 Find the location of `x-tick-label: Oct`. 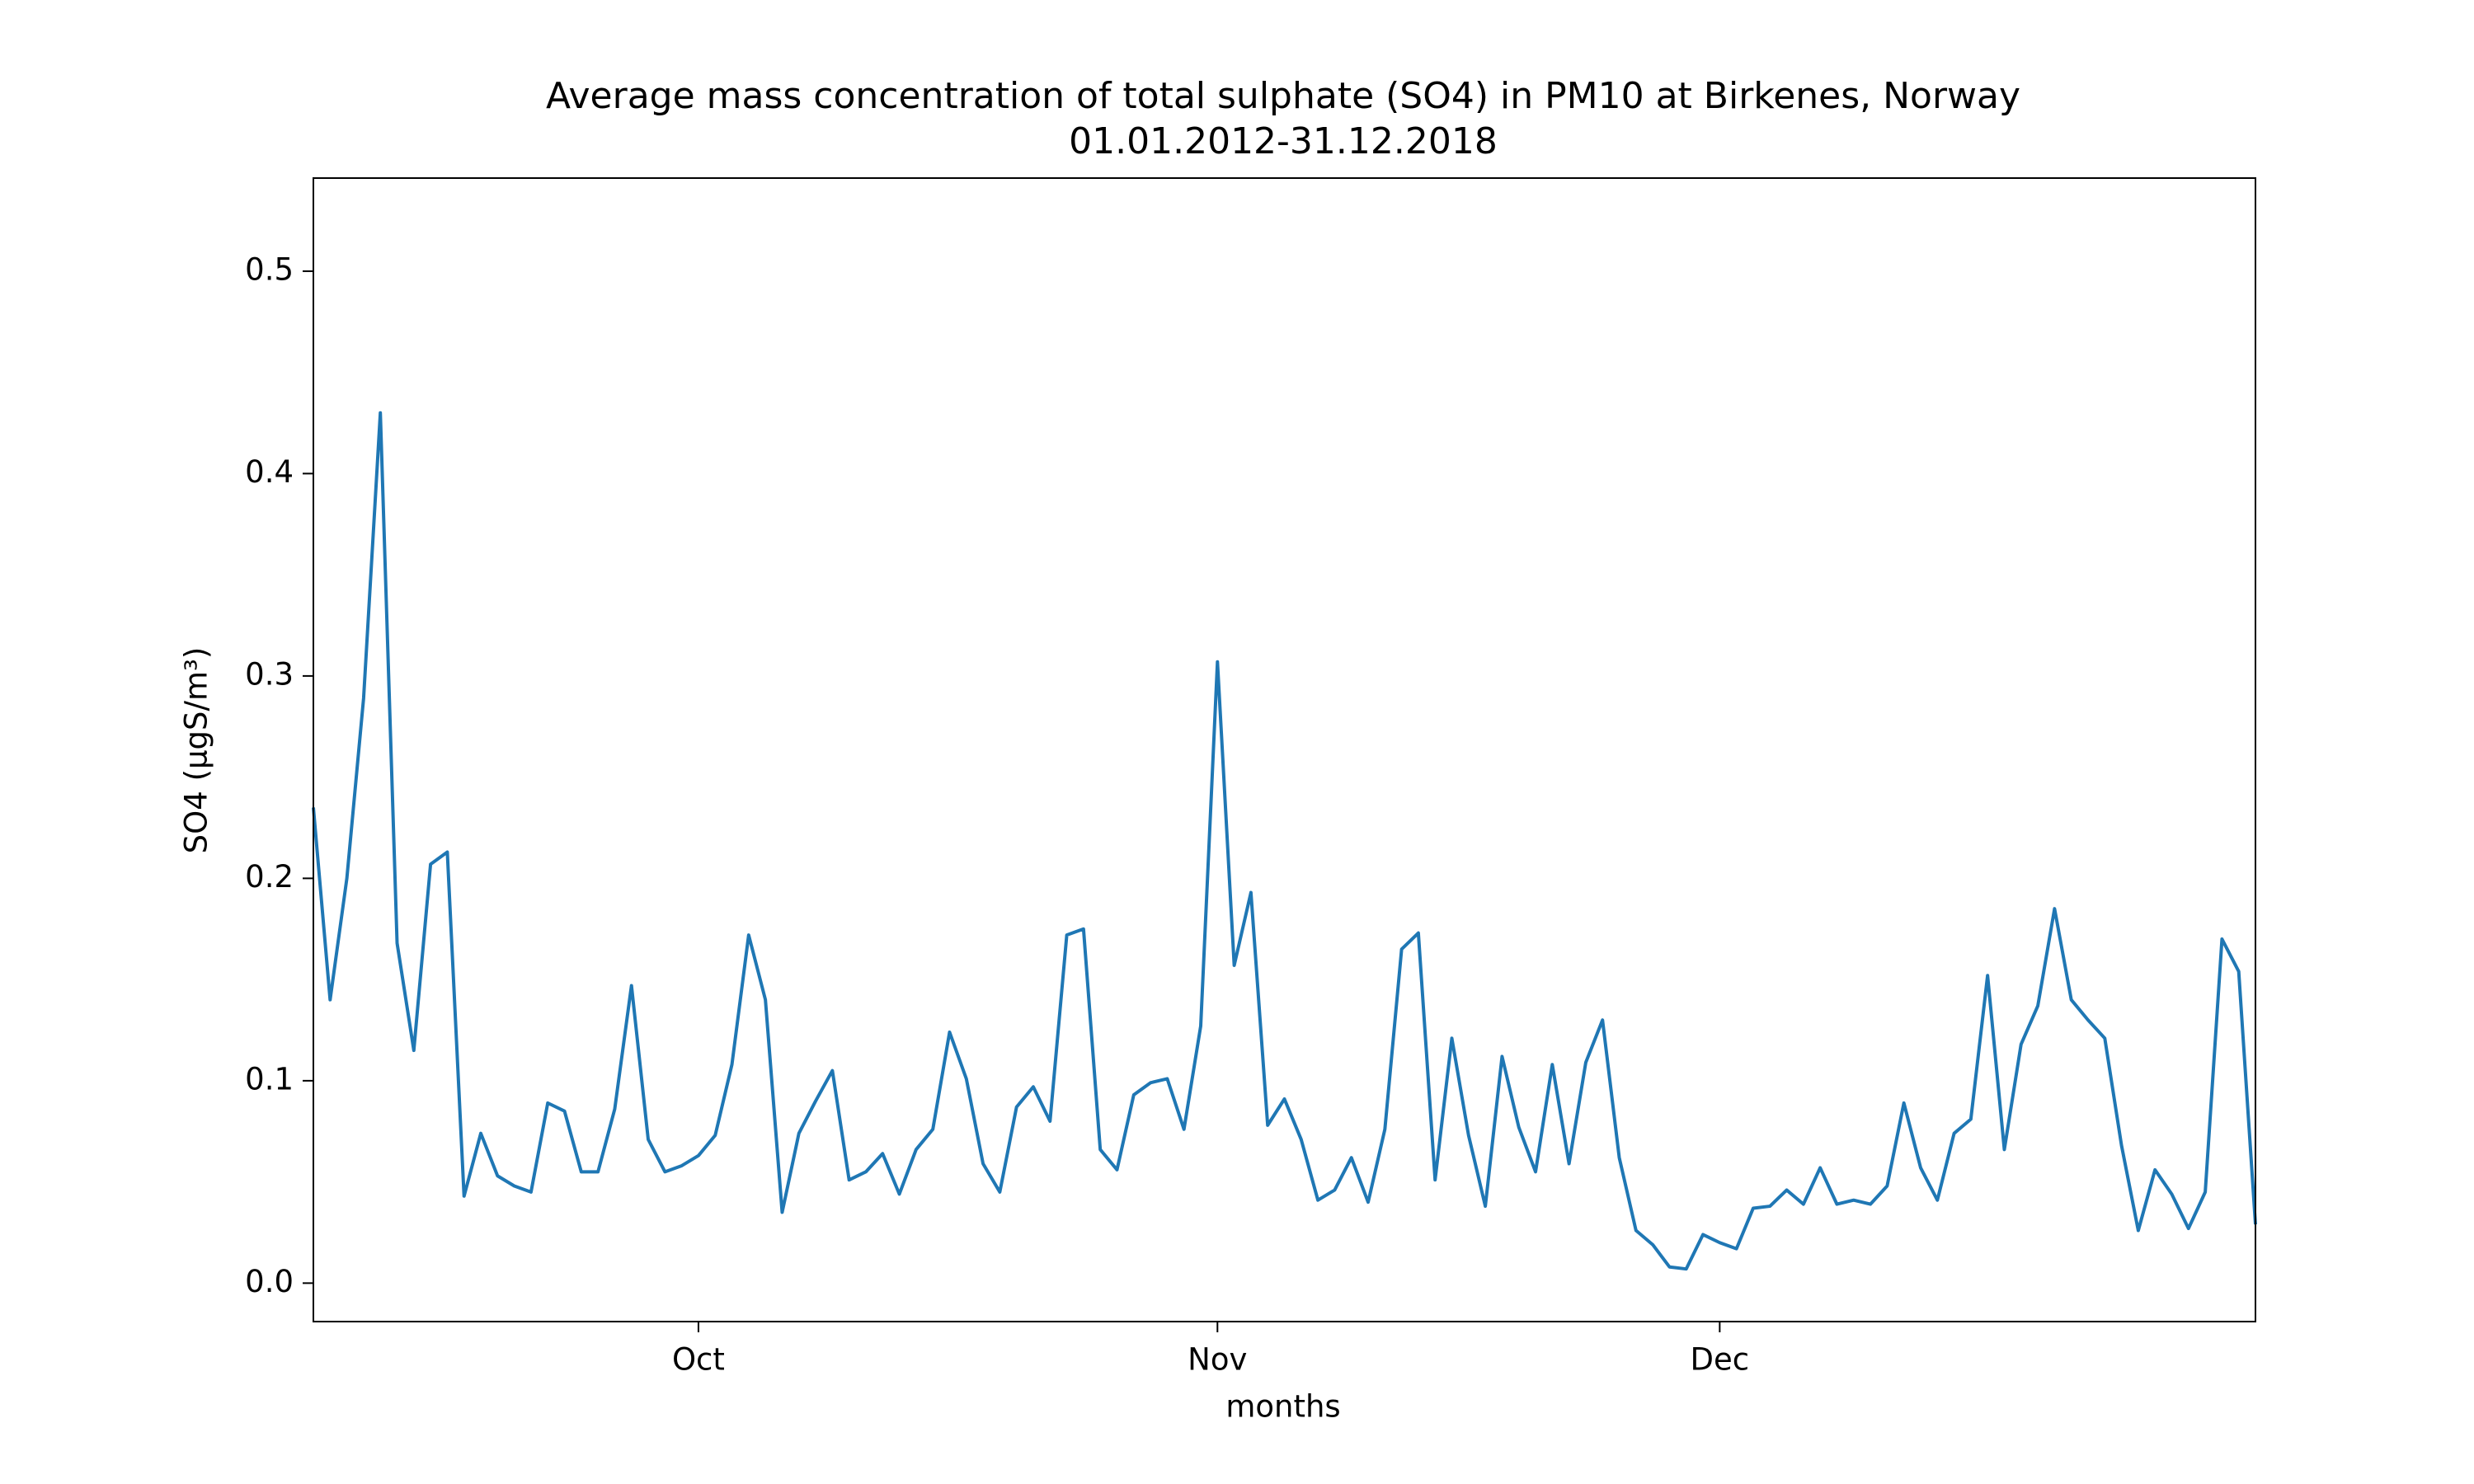

x-tick-label: Oct is located at coordinates (698, 1360).